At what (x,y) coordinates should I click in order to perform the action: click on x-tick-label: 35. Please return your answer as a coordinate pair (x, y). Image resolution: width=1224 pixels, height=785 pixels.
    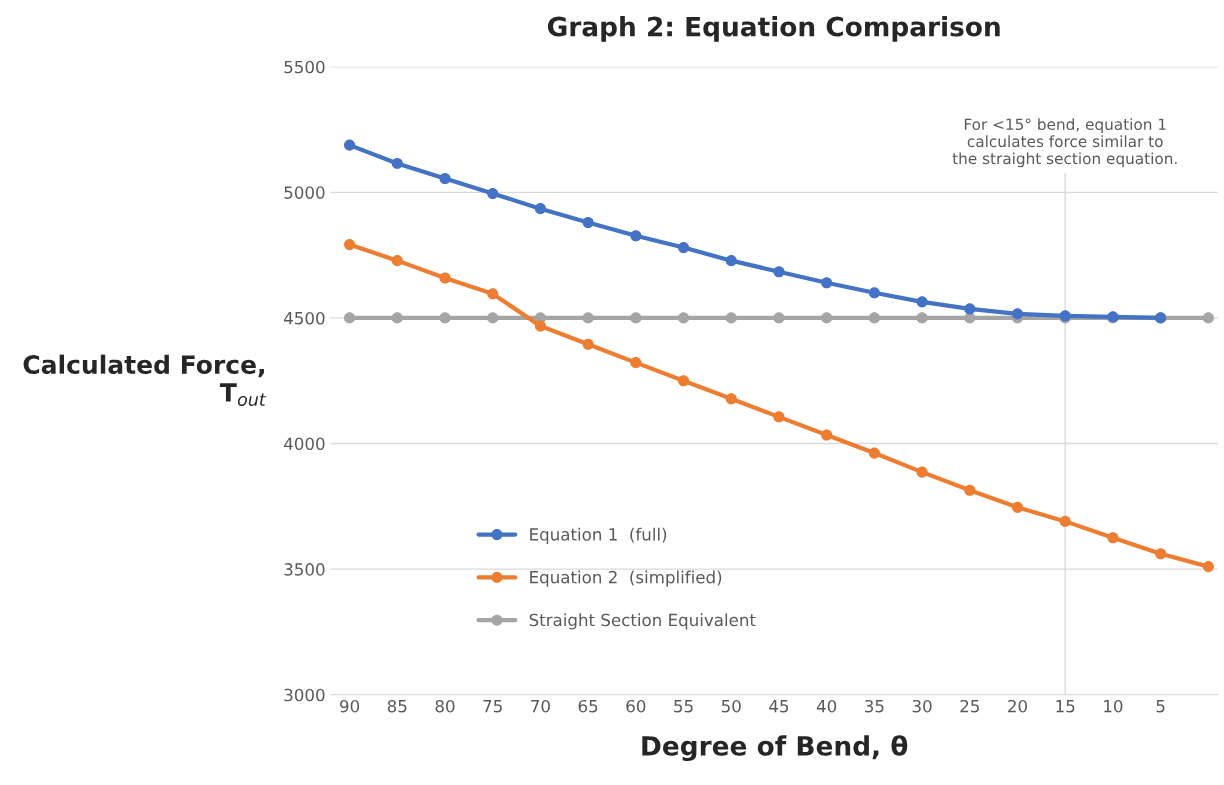
    Looking at the image, I should click on (874, 706).